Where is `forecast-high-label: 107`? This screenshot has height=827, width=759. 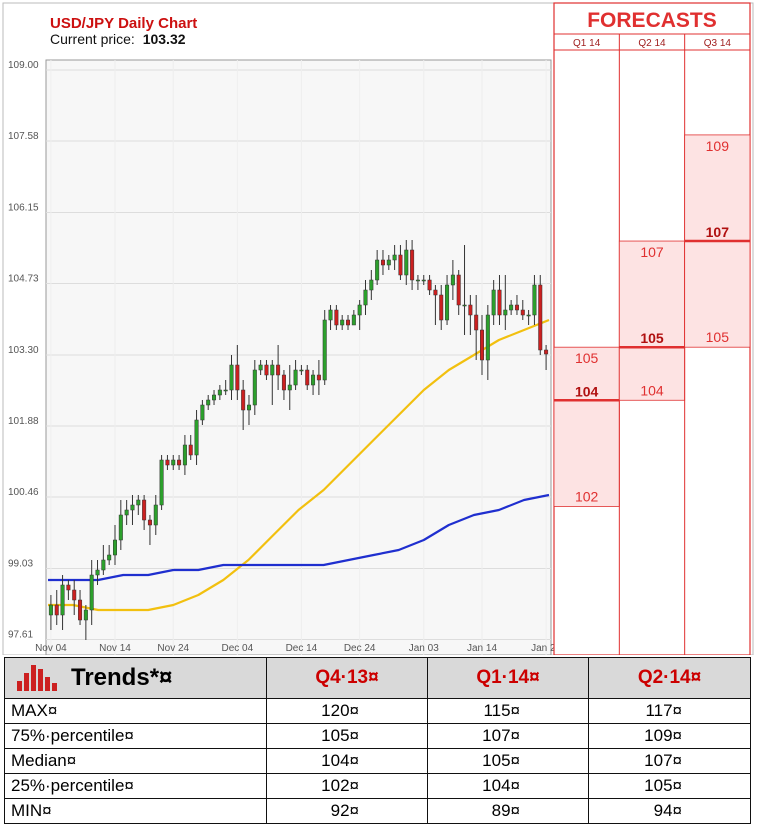
forecast-high-label: 107 is located at coordinates (652, 252).